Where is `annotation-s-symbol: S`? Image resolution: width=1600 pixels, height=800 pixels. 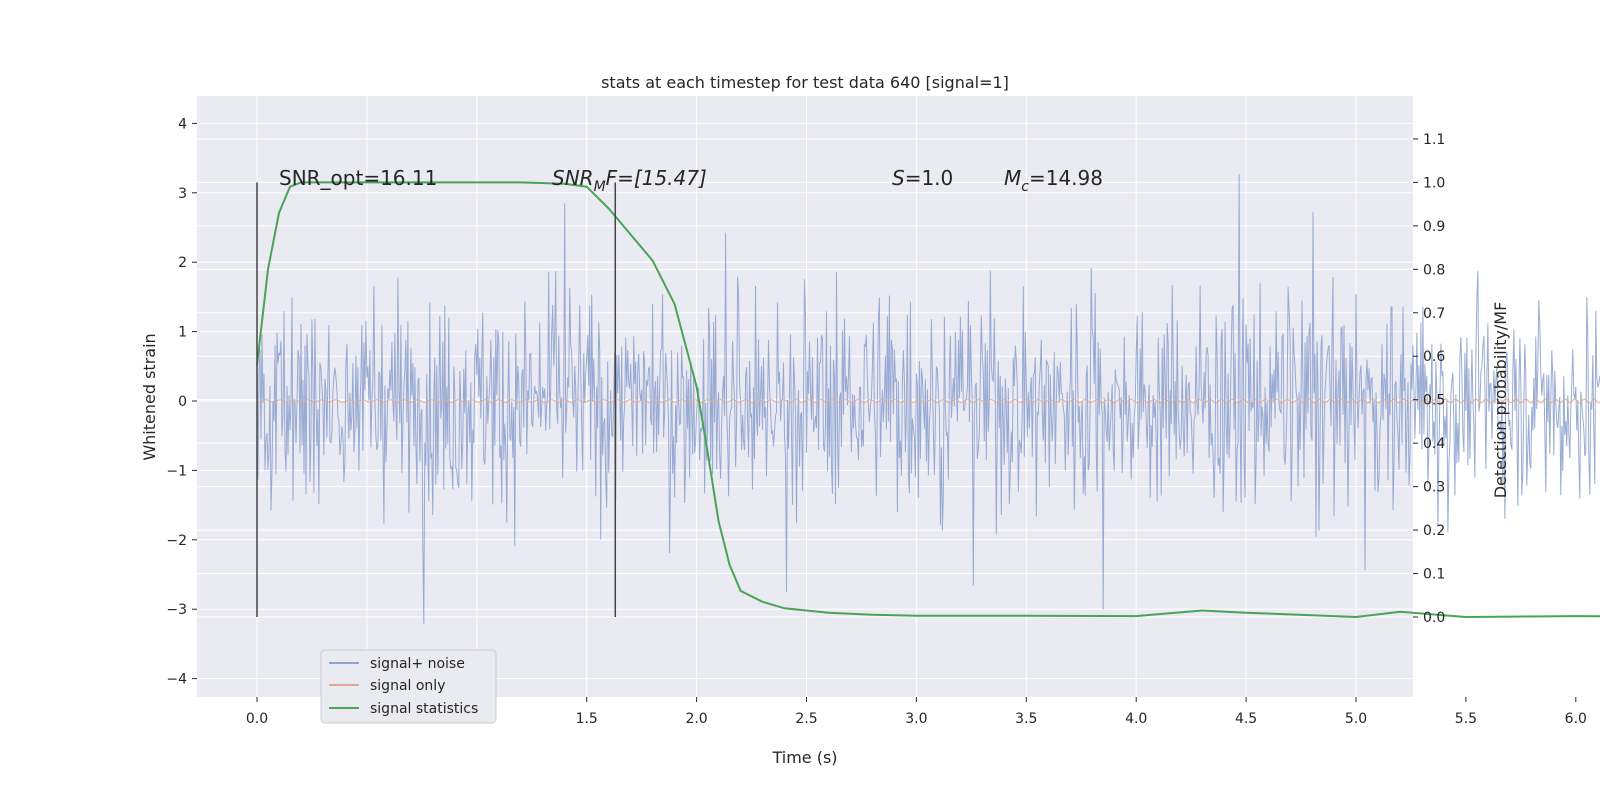
annotation-s-symbol: S is located at coordinates (898, 178).